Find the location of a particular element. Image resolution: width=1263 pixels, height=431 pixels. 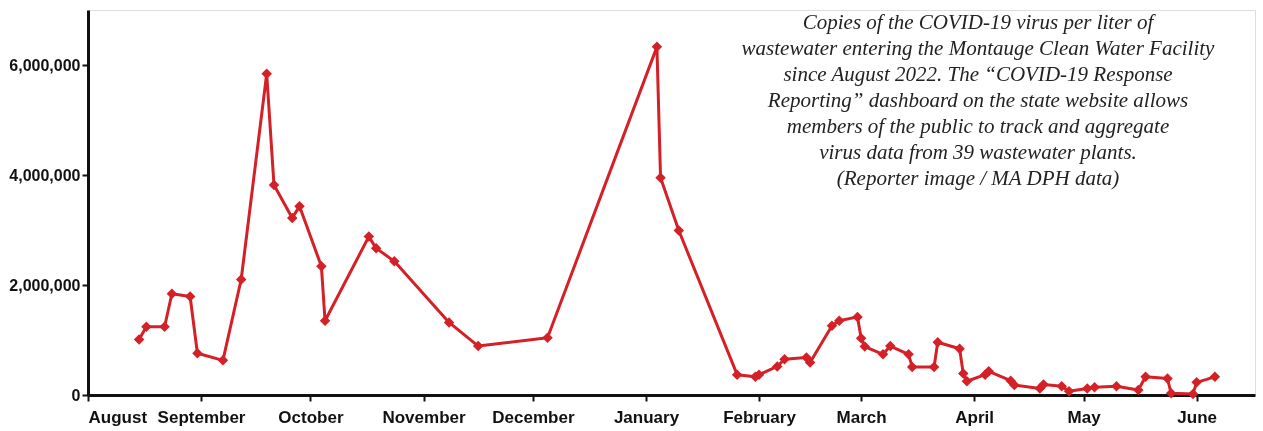

x-tick-label: August is located at coordinates (118, 417).